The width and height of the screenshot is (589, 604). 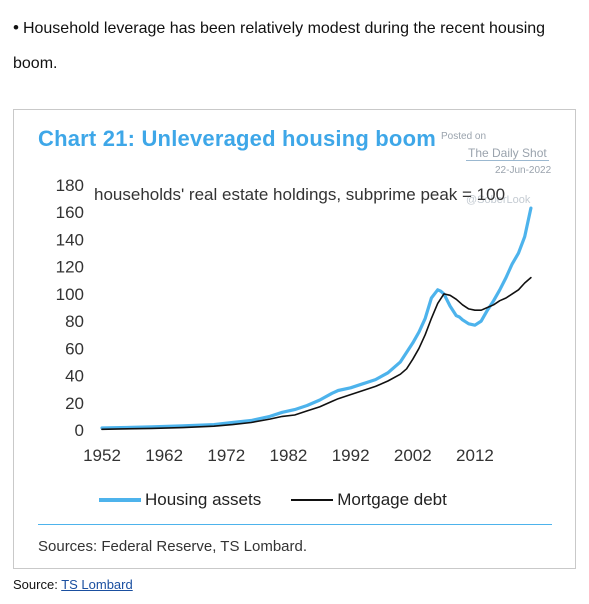 I want to click on legend-divider, so click(x=295, y=524).